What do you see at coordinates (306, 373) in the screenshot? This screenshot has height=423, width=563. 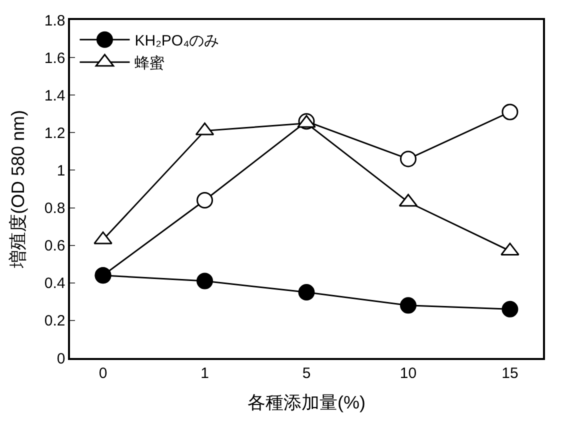 I see `x-tick-label: 5` at bounding box center [306, 373].